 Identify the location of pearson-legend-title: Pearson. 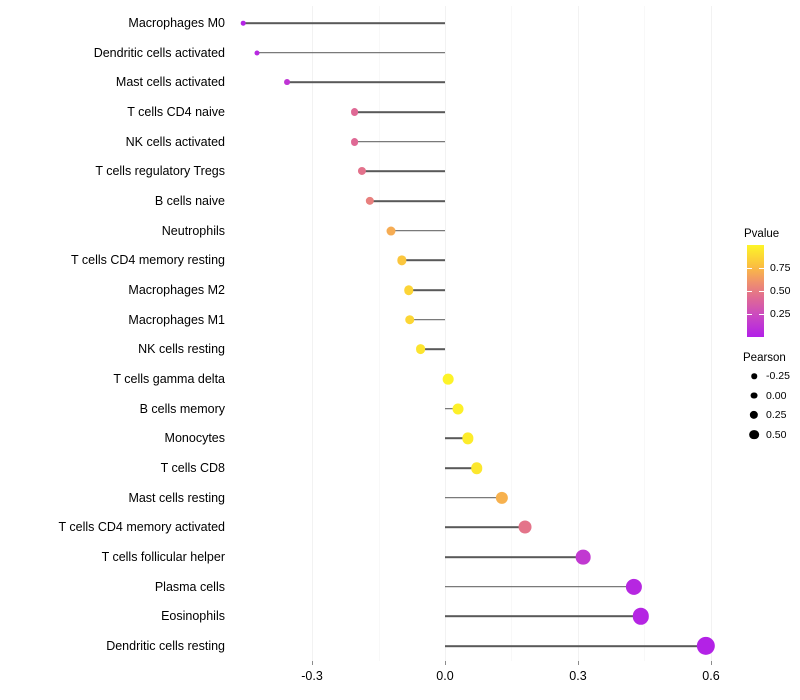
(764, 358).